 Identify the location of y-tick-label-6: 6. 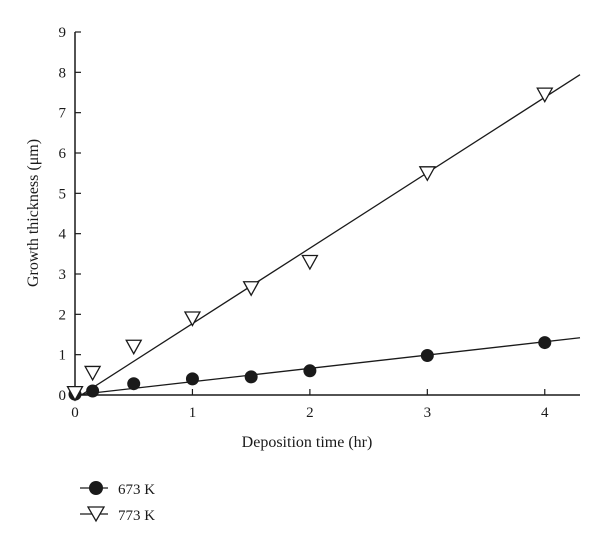
(63, 154).